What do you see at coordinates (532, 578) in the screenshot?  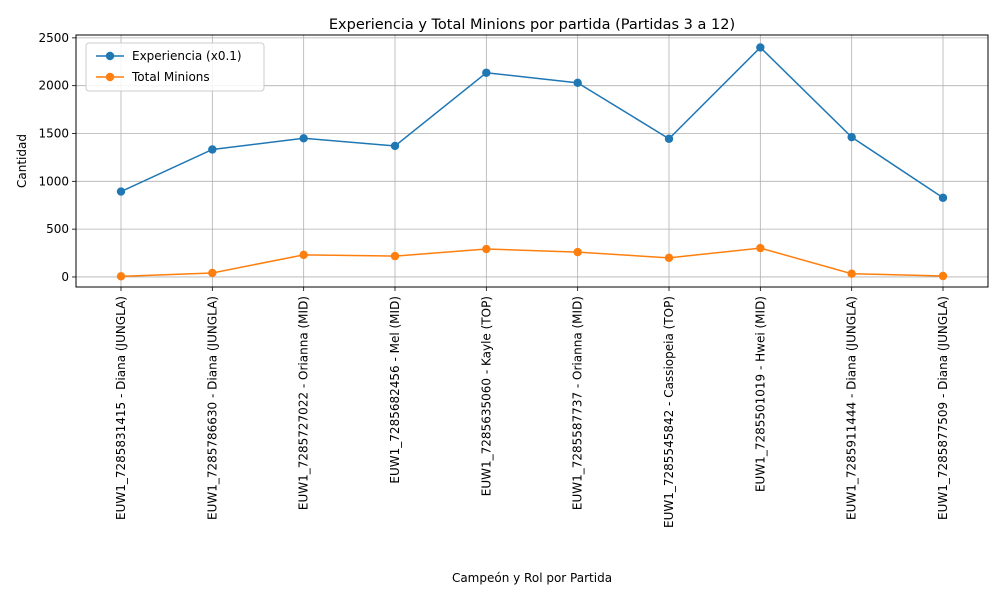 I see `x-axis-label: Campeón y Rol por Partida` at bounding box center [532, 578].